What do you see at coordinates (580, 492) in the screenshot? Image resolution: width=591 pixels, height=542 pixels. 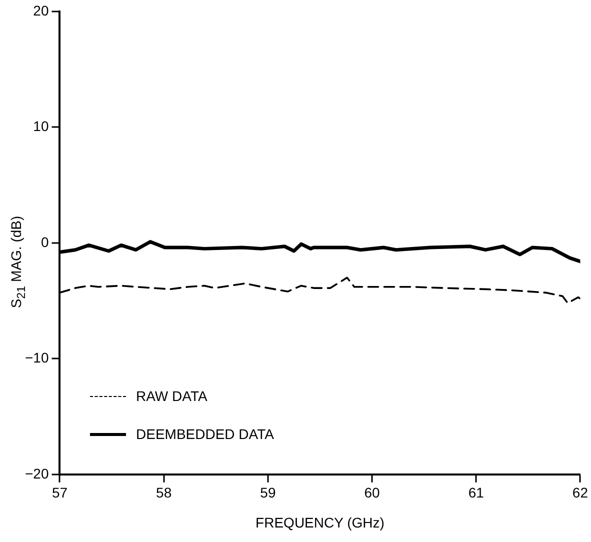 I see `x-tick-label: 62` at bounding box center [580, 492].